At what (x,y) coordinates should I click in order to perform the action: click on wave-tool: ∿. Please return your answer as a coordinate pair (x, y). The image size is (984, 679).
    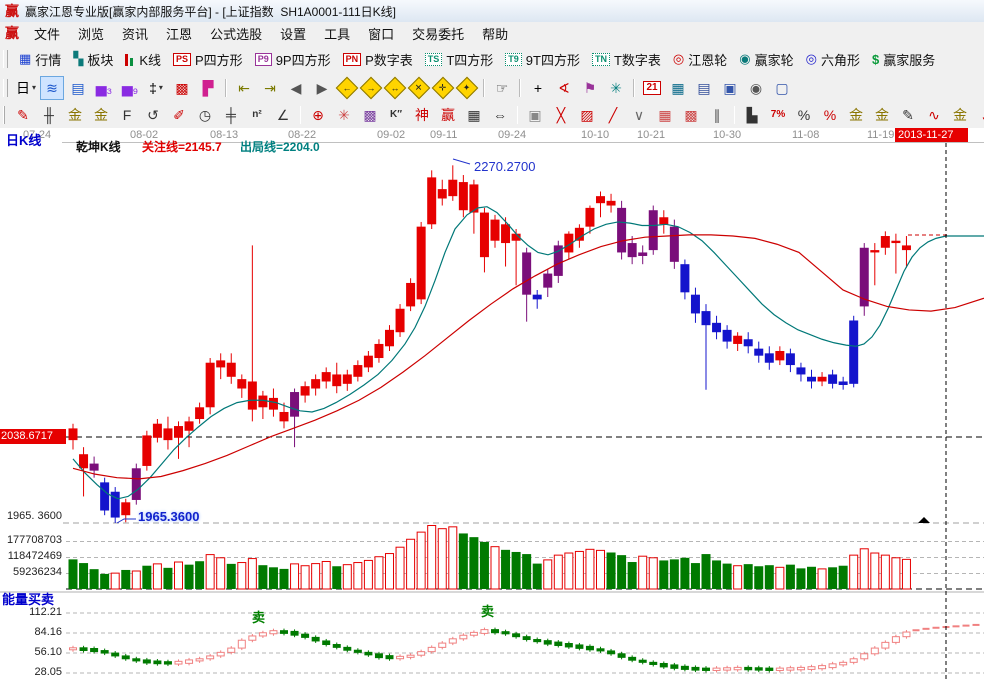
    Looking at the image, I should click on (934, 115).